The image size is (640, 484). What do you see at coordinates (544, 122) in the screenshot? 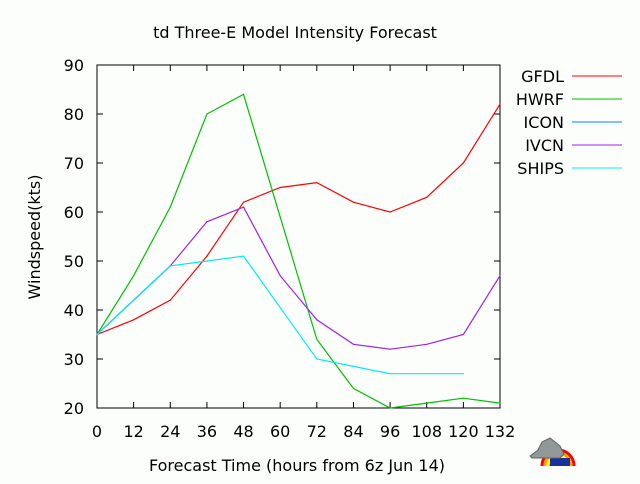
I see `legend-label: ICON` at bounding box center [544, 122].